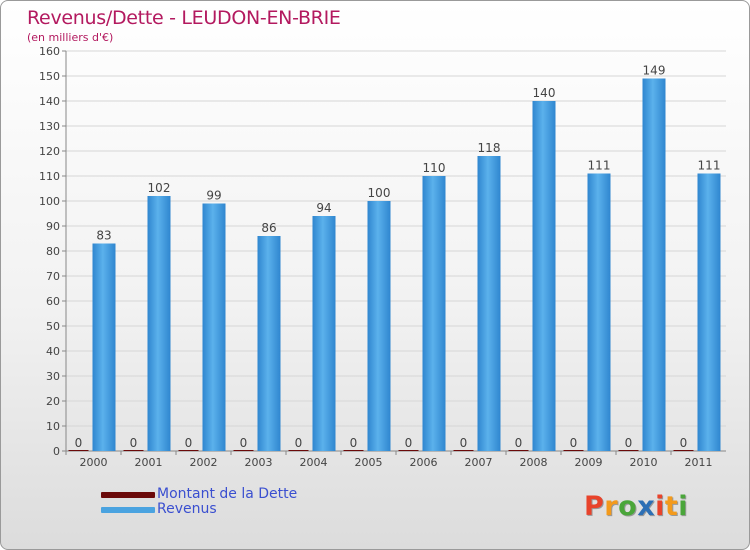 This screenshot has width=750, height=550. I want to click on legend-item-dette: Montant de la Dette, so click(199, 494).